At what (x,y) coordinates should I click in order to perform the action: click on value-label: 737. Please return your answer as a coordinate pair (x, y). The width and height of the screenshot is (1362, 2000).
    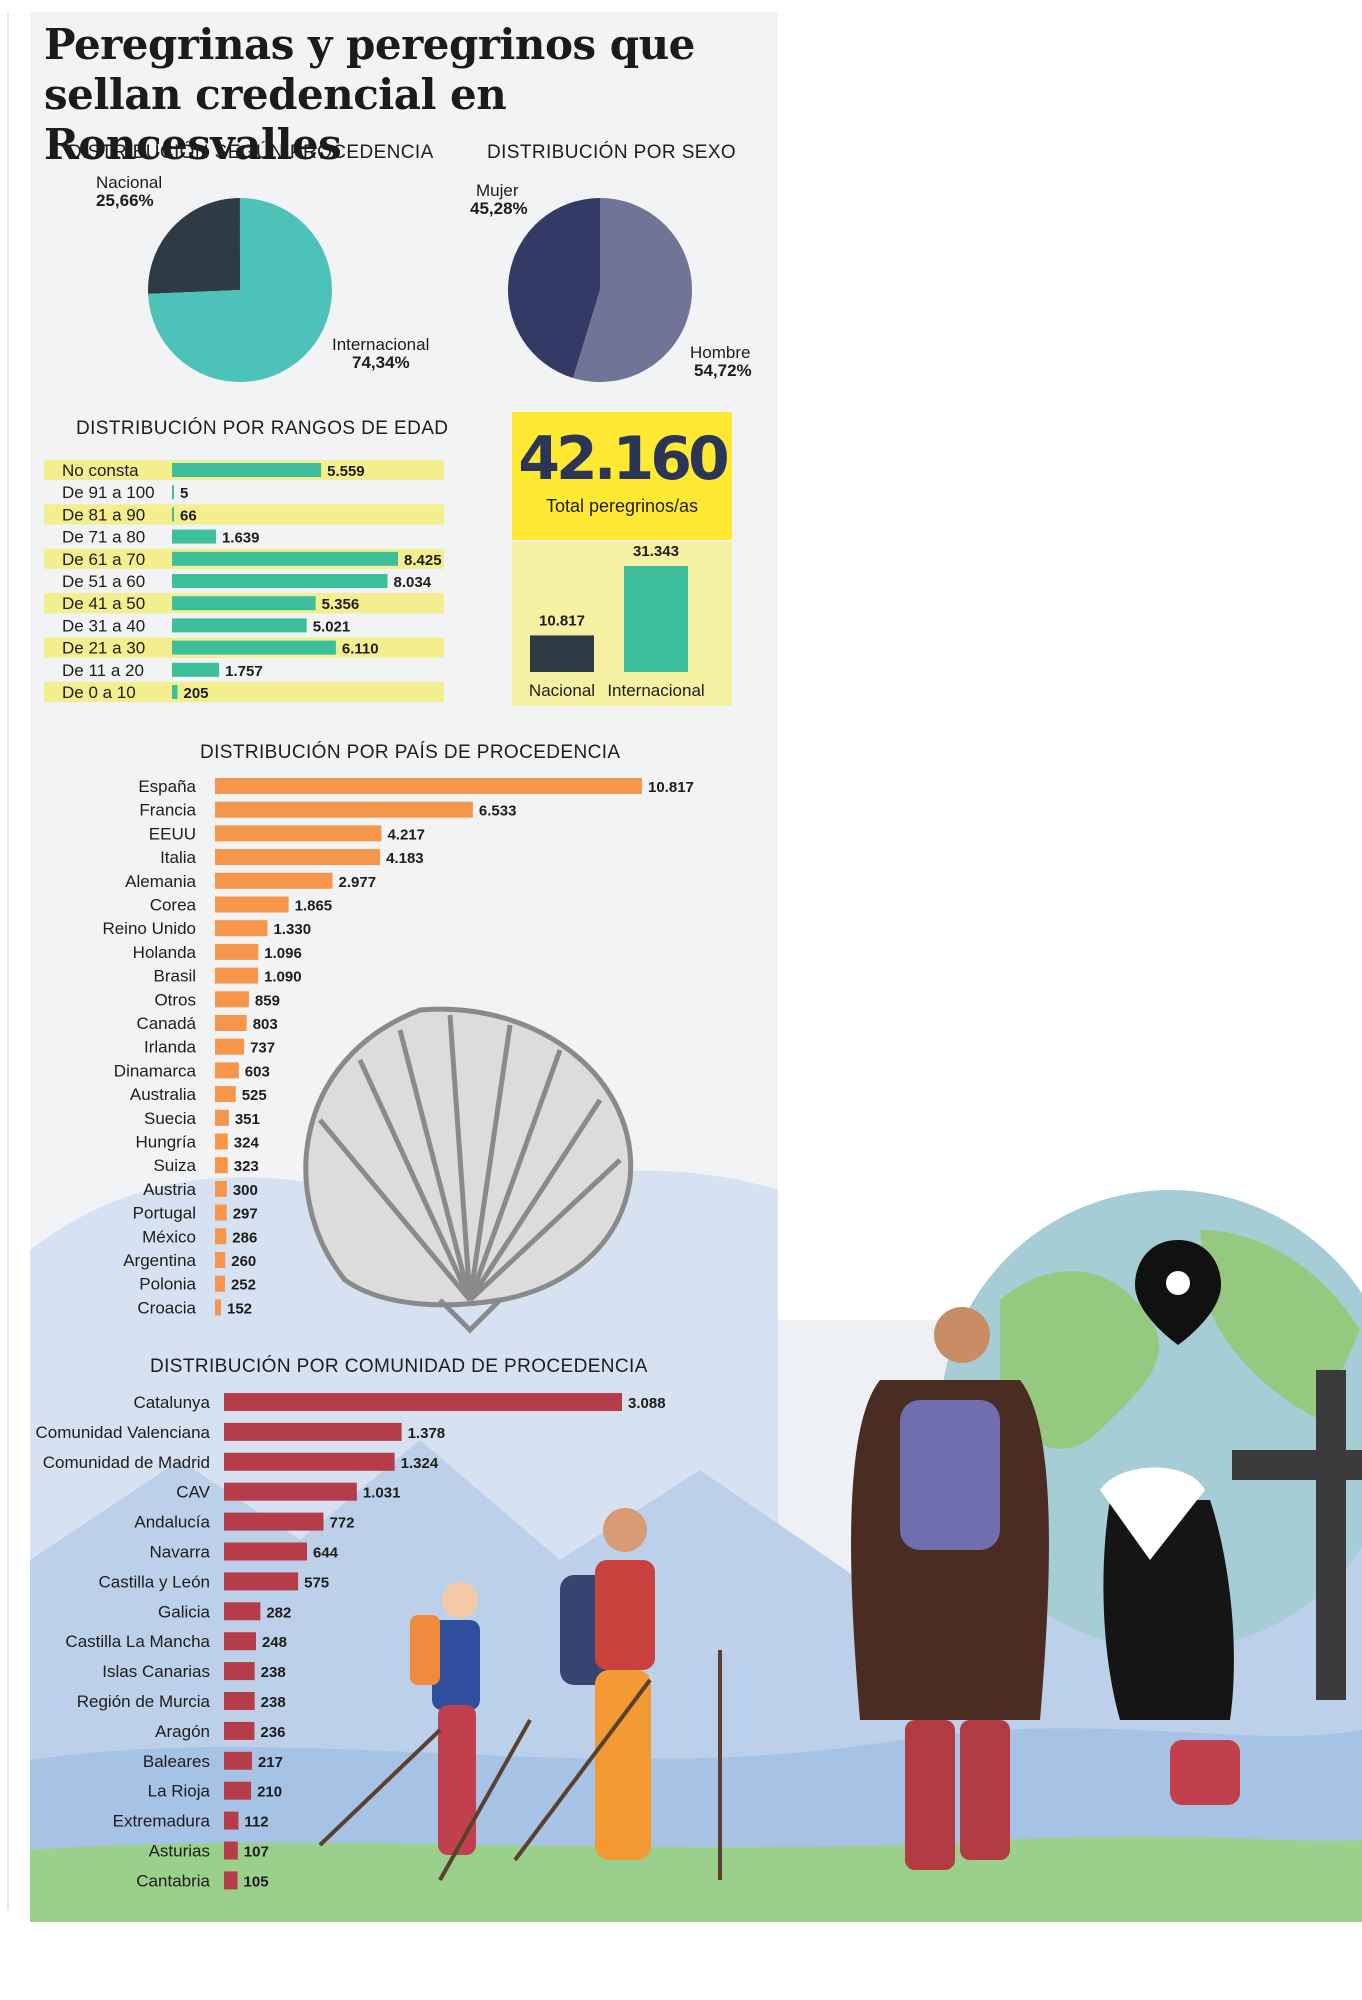
    Looking at the image, I should click on (262, 1048).